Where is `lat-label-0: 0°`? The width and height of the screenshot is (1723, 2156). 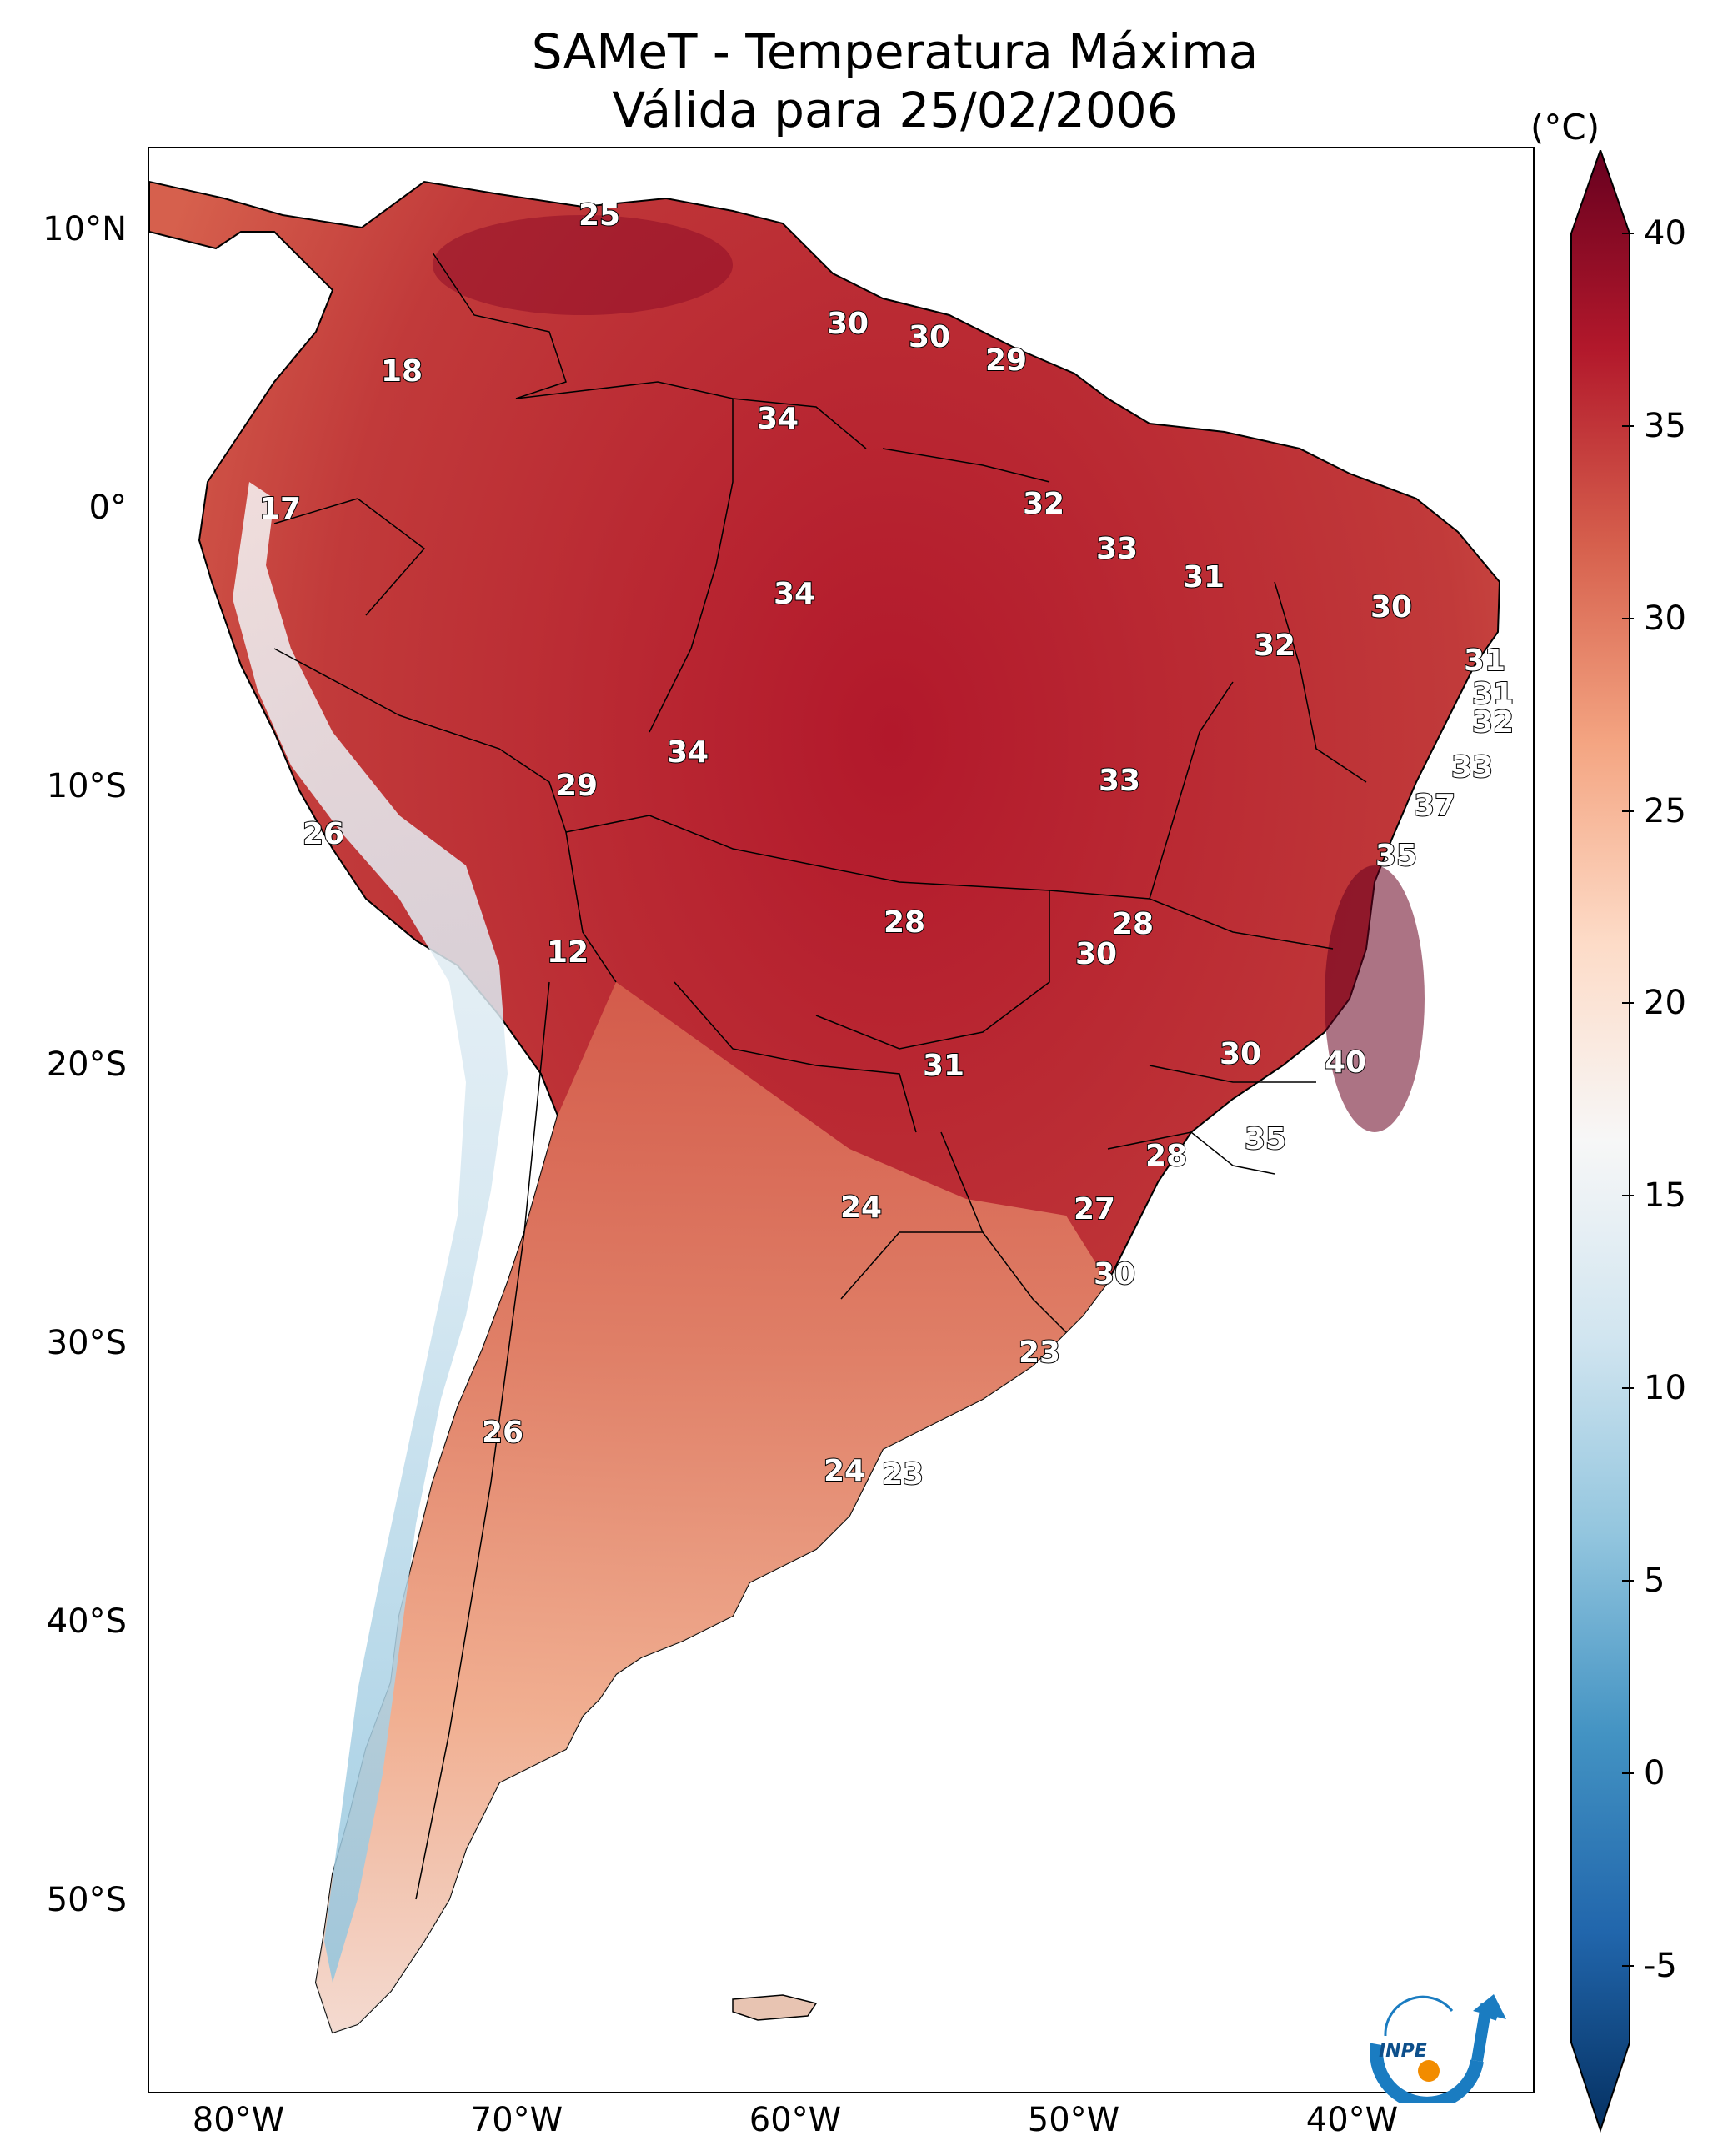
lat-label-0: 0° is located at coordinates (108, 508).